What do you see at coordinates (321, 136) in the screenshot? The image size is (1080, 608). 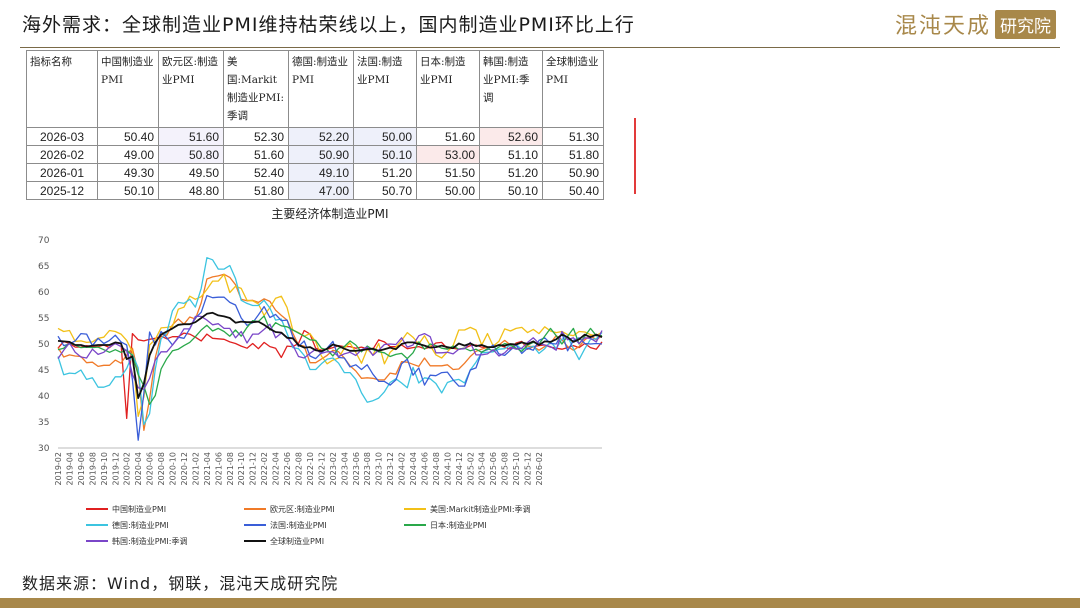 I see `table-cell: 52.20` at bounding box center [321, 136].